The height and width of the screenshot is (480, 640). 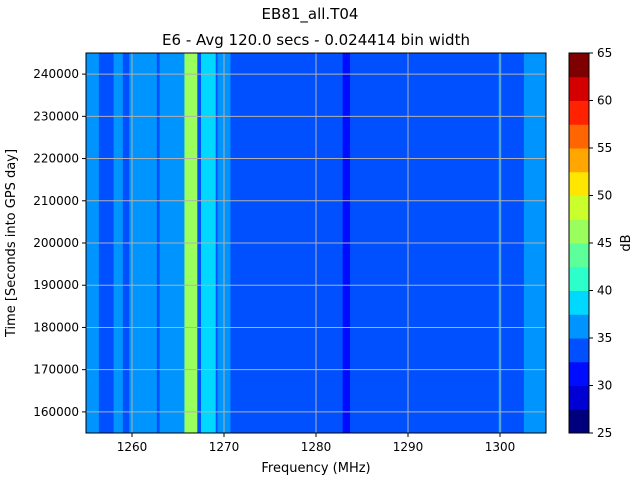 I want to click on colorbar: 25 30 35 40 45 50 55 60 65, so click(x=590, y=243).